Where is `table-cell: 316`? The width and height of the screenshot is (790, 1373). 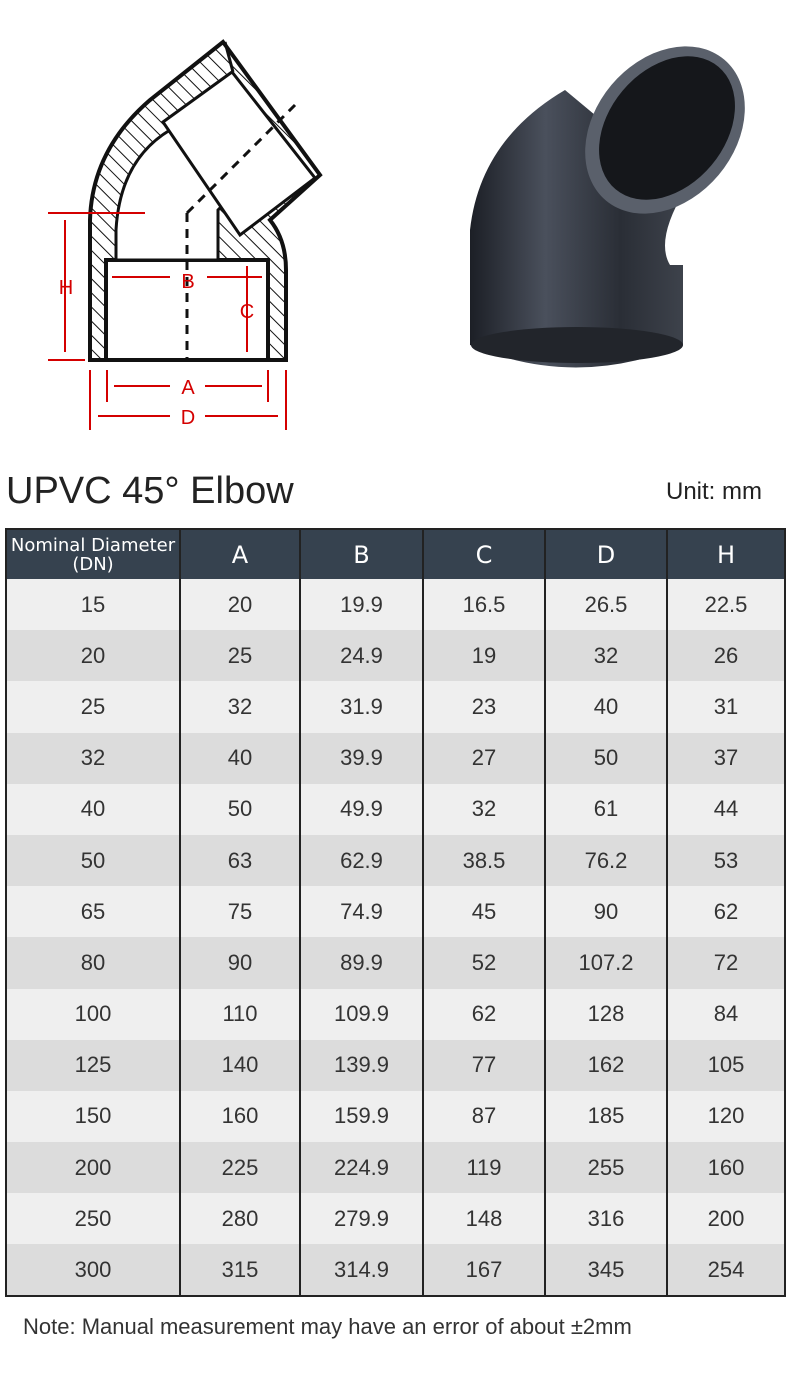 table-cell: 316 is located at coordinates (605, 1219).